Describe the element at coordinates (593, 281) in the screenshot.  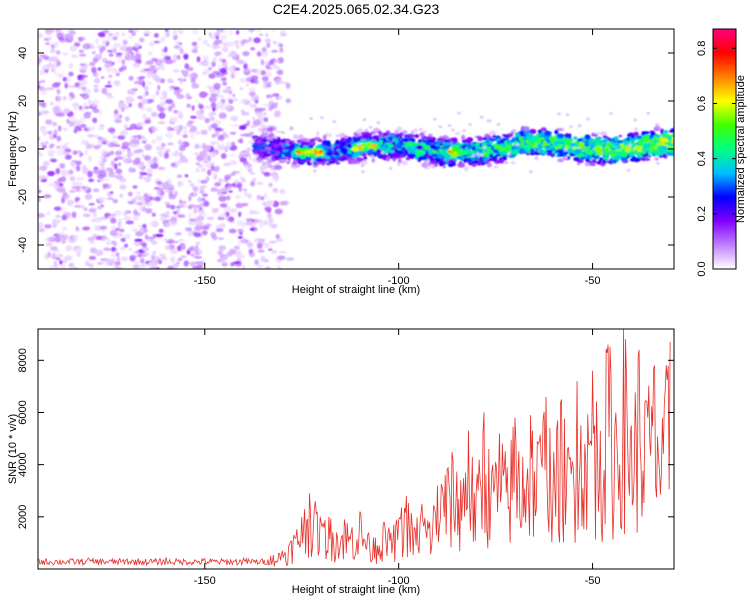
I see `heatmap-x-tick-label: -50` at that location.